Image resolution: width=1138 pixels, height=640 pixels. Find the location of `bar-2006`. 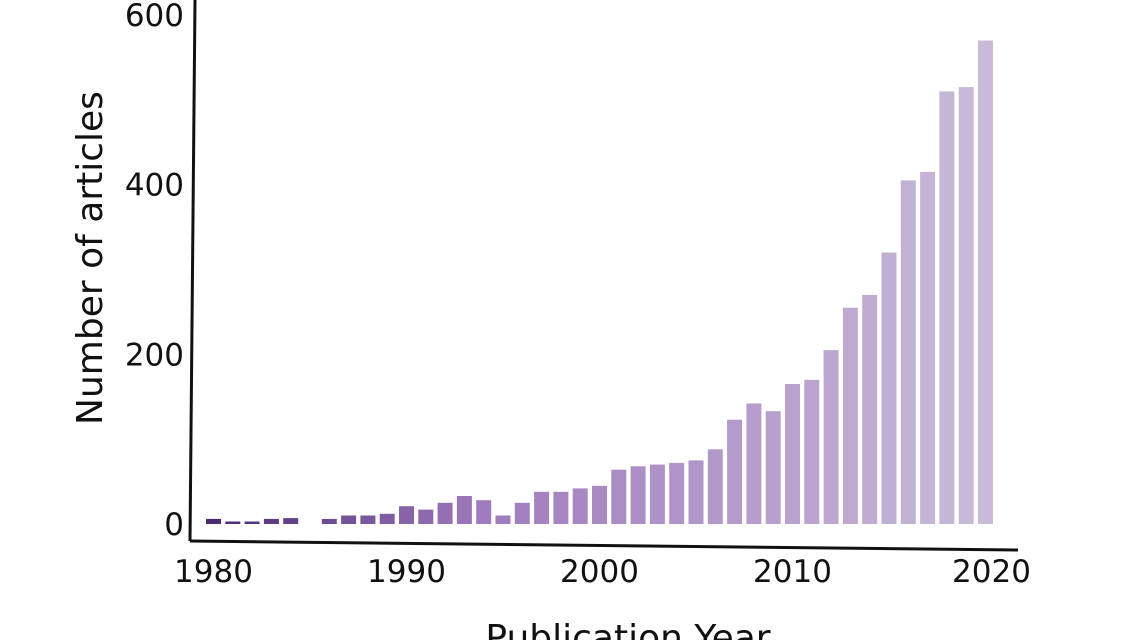

bar-2006 is located at coordinates (715, 486).